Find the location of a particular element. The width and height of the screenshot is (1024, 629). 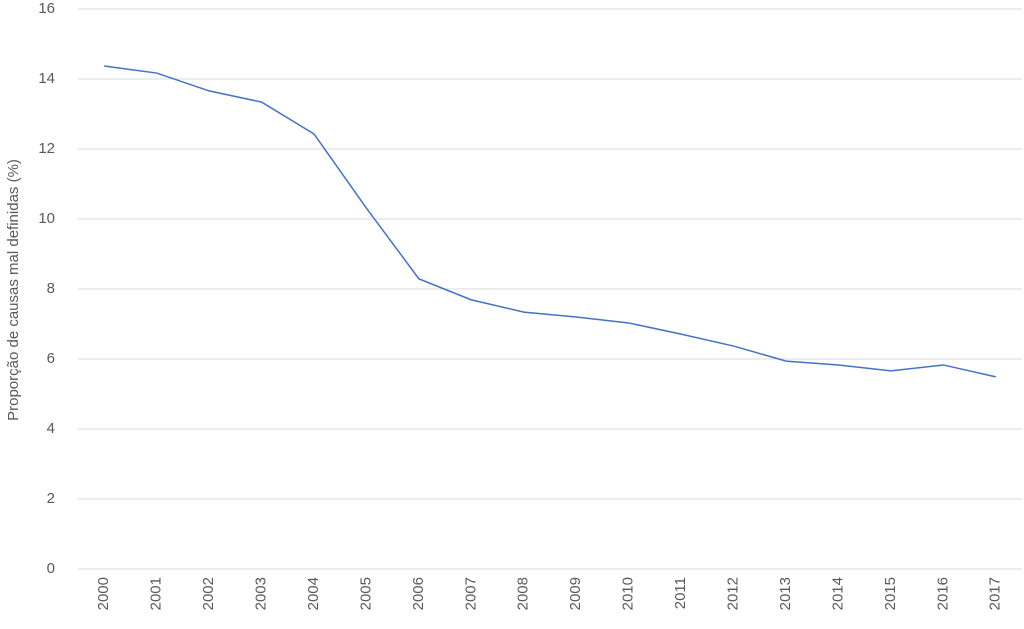

x-tick-label: 2009 is located at coordinates (575, 593).